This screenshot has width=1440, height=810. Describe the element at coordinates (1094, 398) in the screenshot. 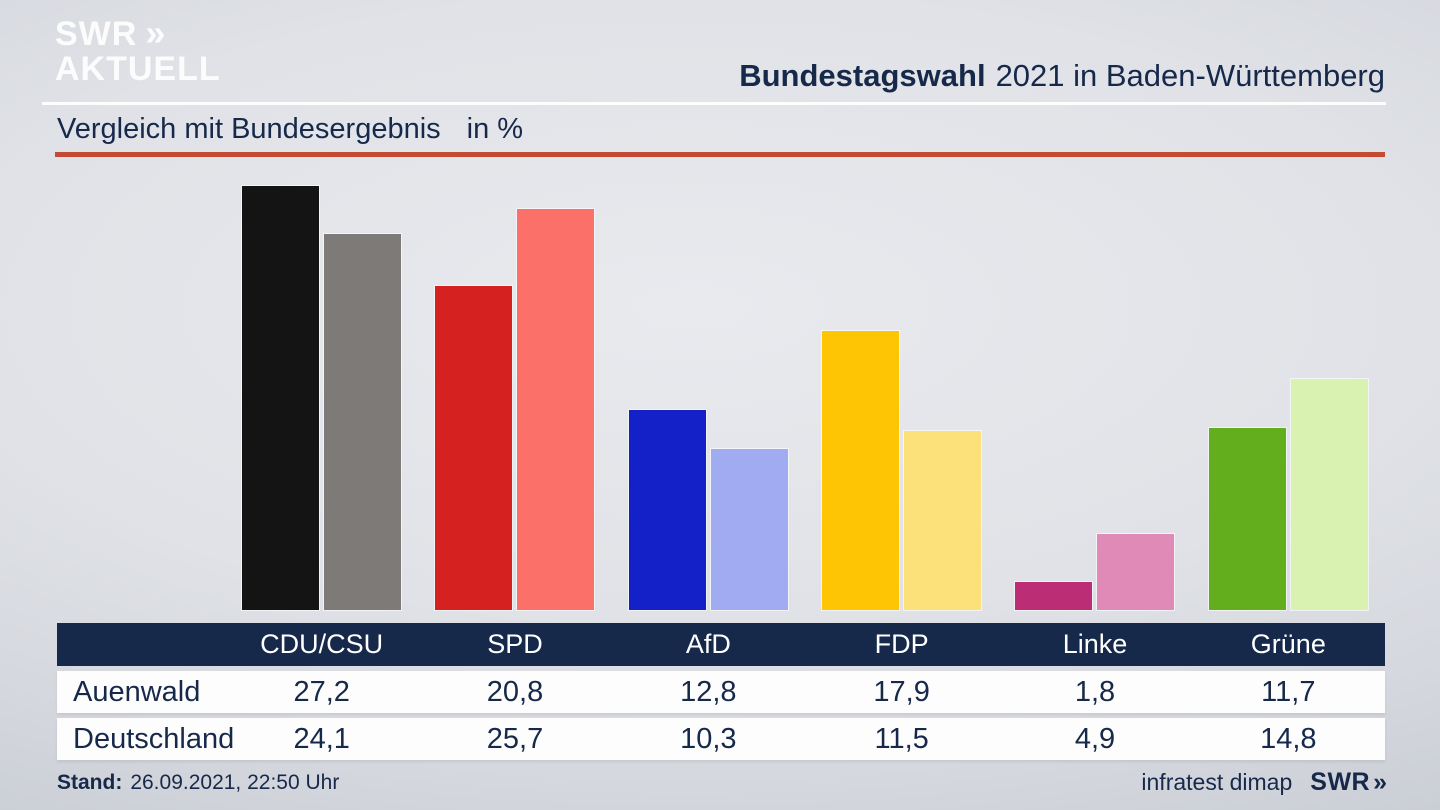

I see `bar-group-linke` at that location.